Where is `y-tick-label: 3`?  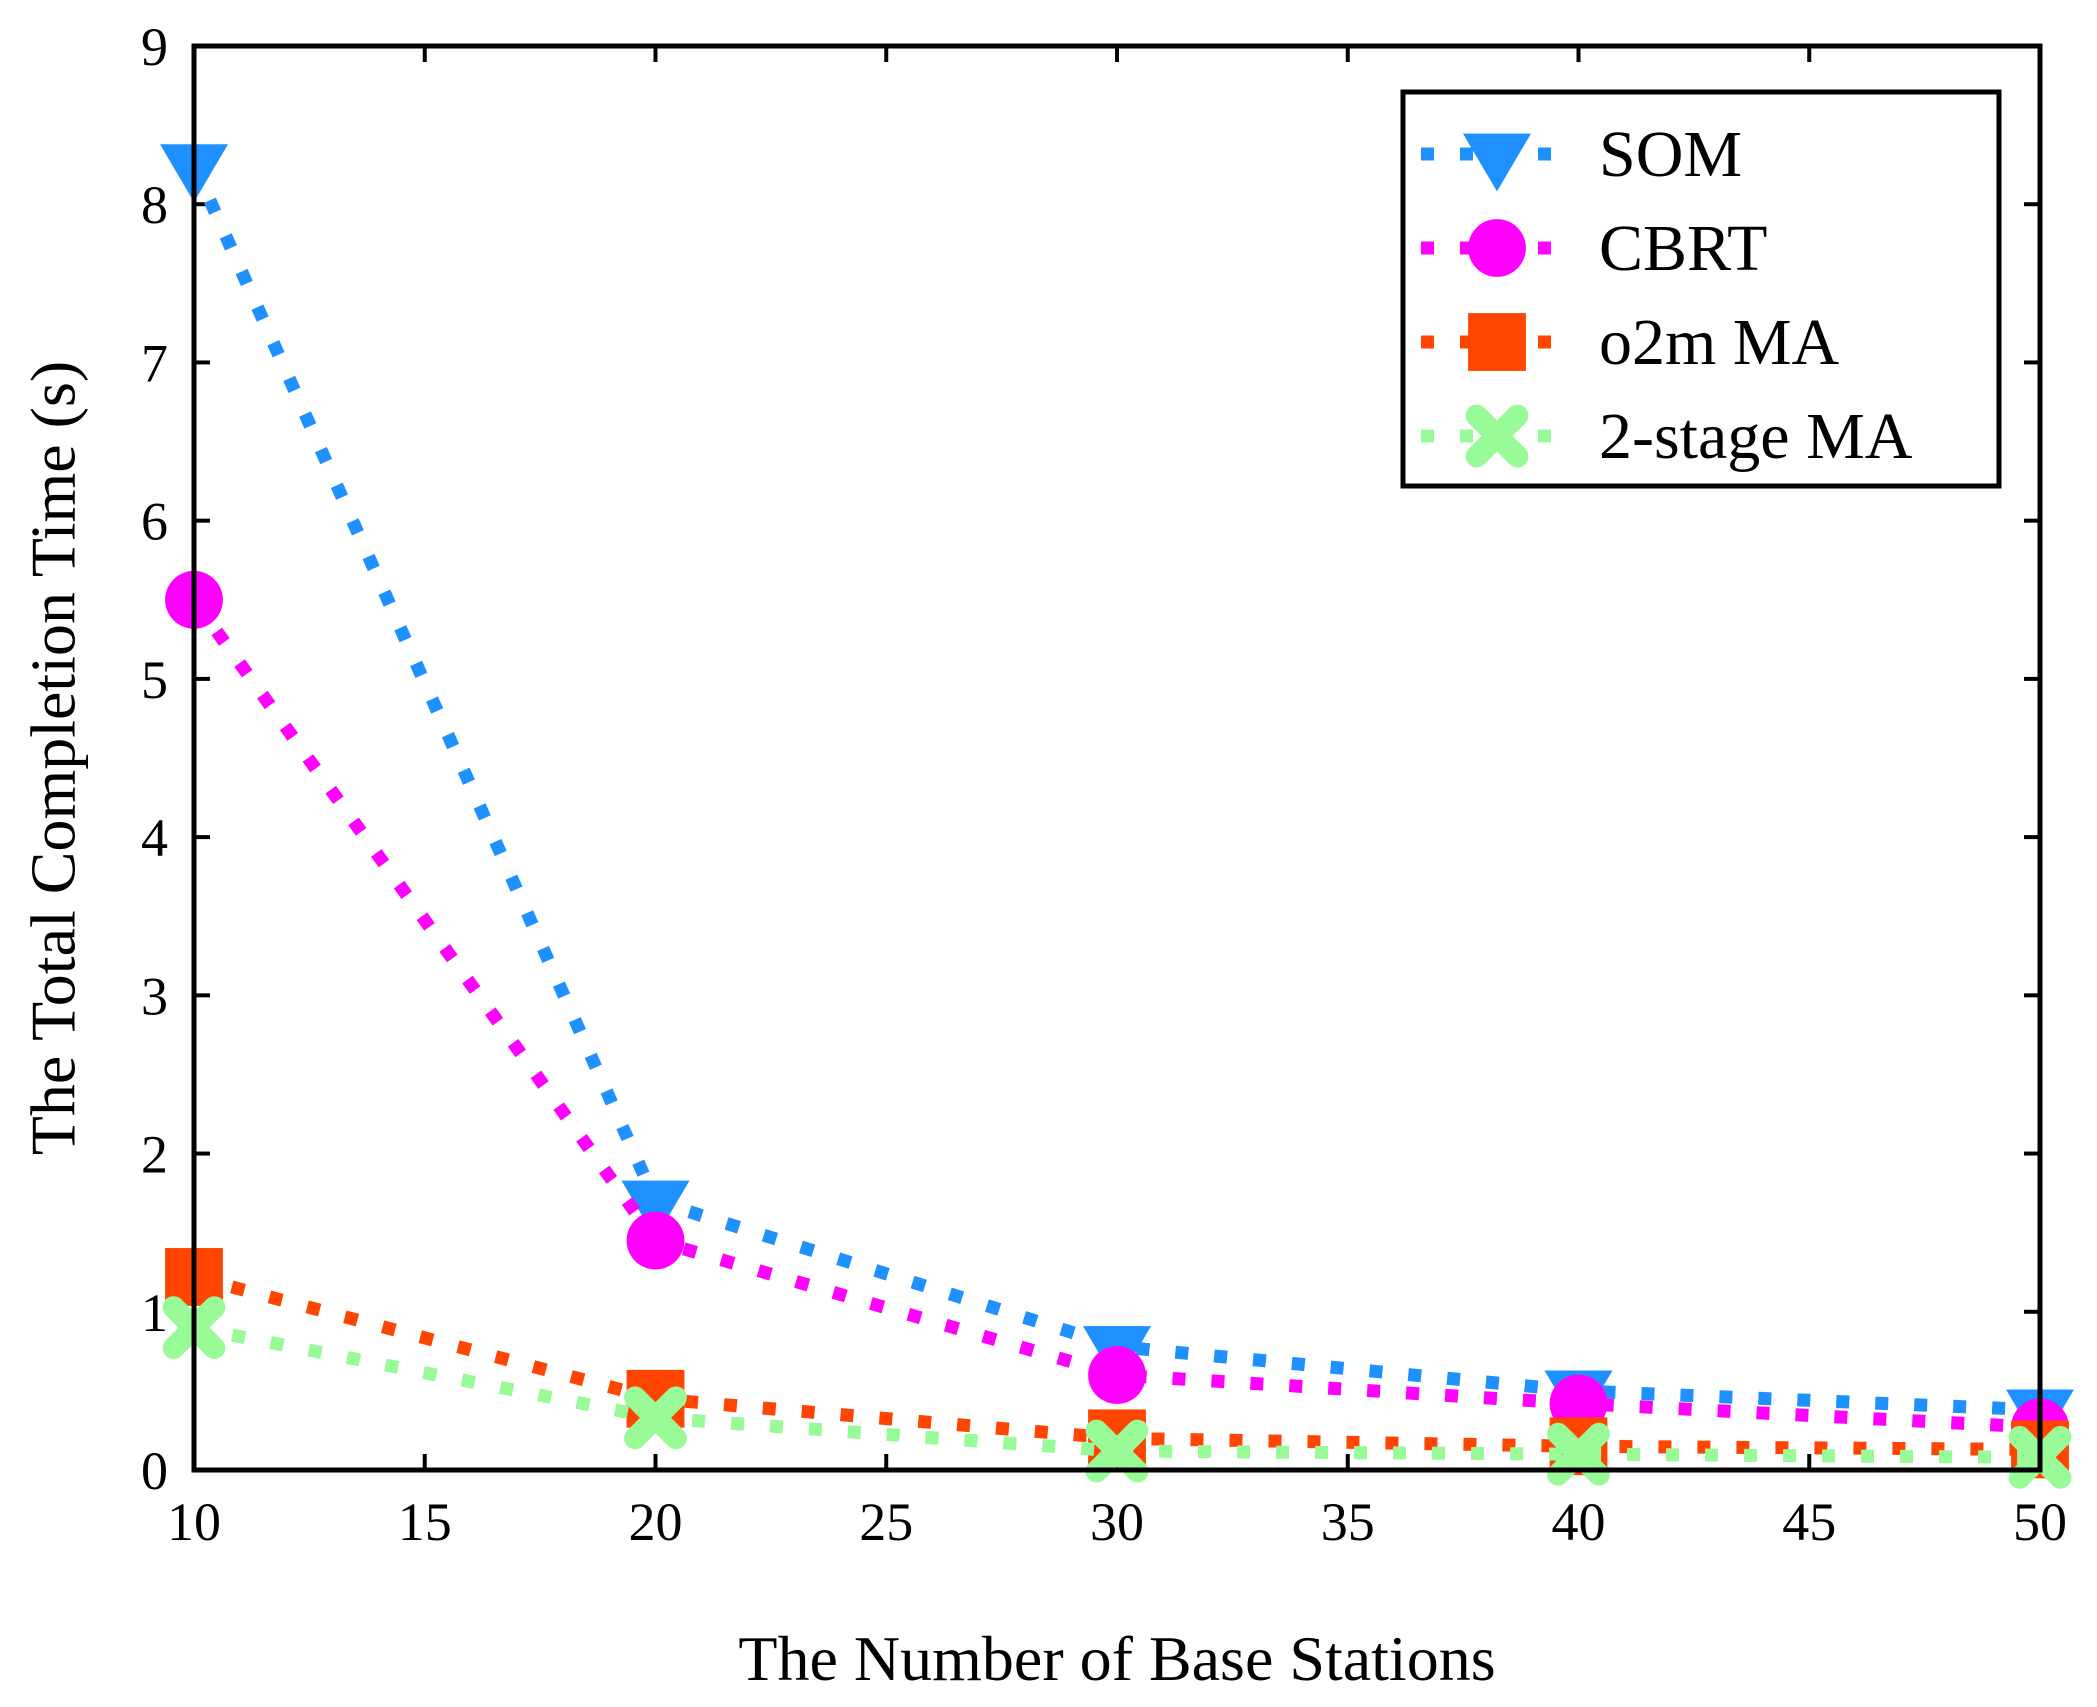 y-tick-label: 3 is located at coordinates (154, 996).